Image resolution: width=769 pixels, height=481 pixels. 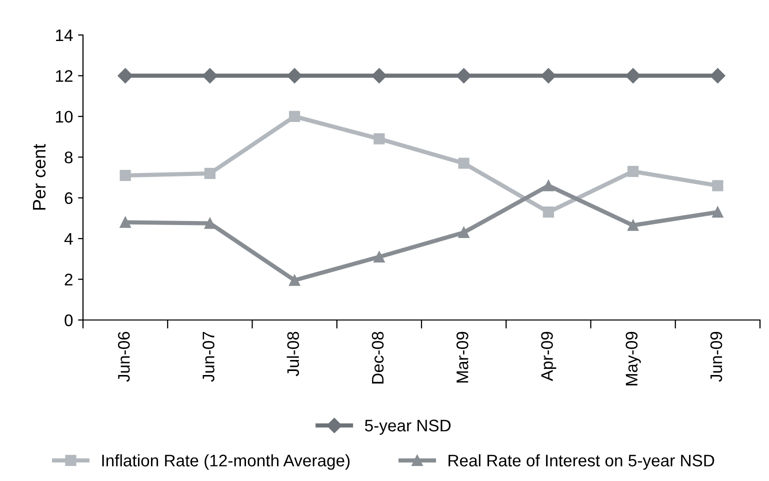 I want to click on x-tick-label: May-09, so click(x=633, y=359).